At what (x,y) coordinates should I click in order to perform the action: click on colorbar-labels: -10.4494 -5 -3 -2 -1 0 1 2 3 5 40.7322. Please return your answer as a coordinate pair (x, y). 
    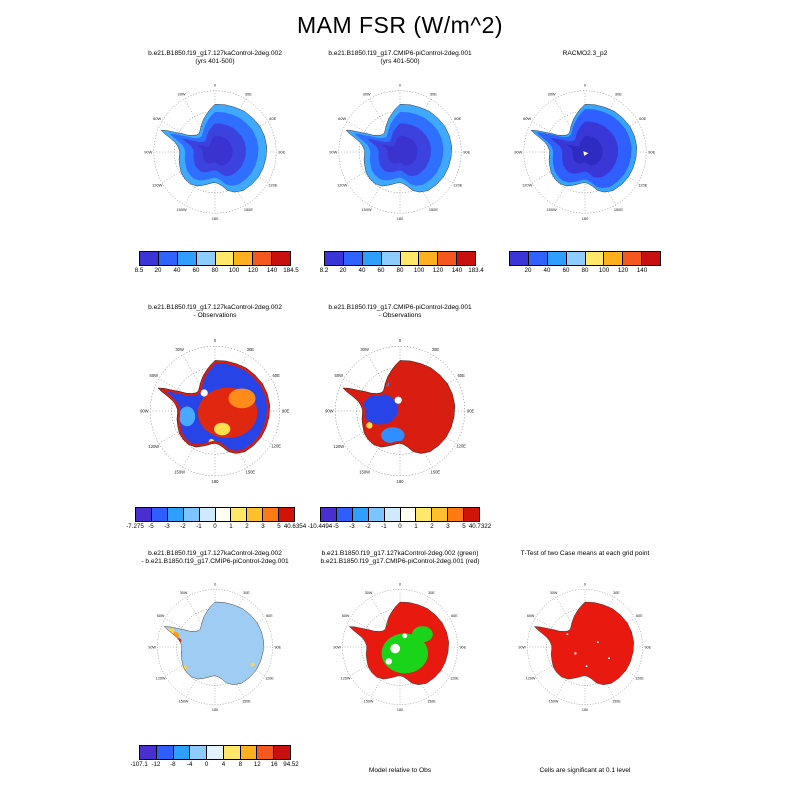
    Looking at the image, I should click on (399, 527).